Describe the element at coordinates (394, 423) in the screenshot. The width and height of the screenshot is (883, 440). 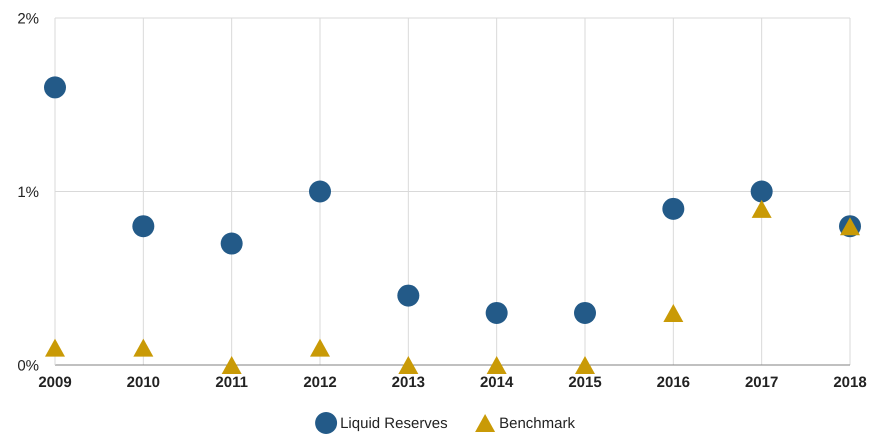
I see `legend-label: Liquid Reserves` at that location.